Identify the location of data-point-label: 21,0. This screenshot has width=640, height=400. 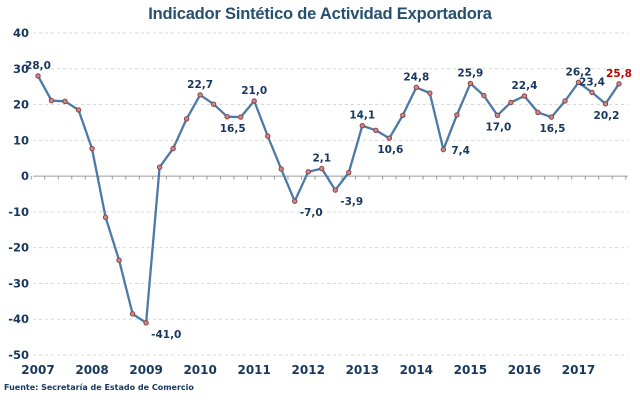
(254, 91).